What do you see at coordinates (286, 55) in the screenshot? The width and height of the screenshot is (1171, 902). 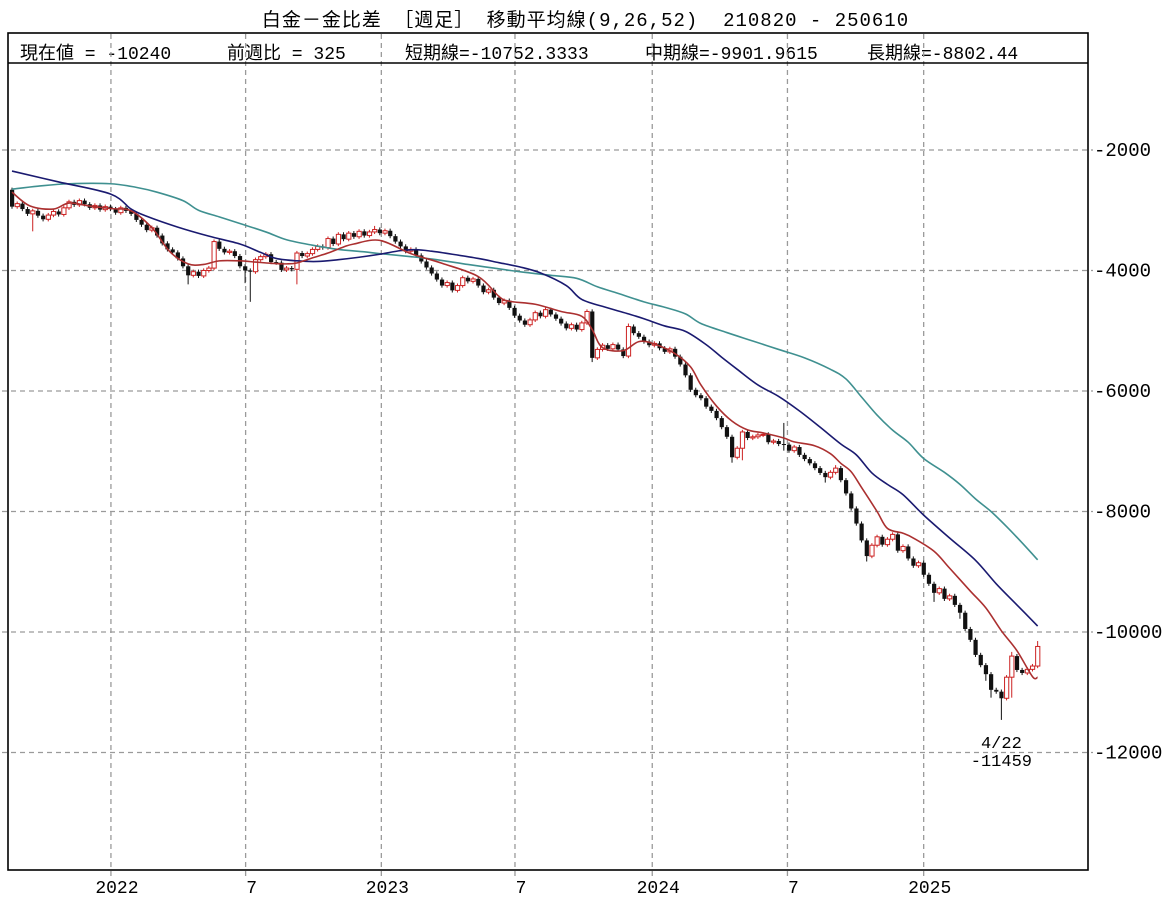 I see `stat-week-change: 前週比 = 325` at bounding box center [286, 55].